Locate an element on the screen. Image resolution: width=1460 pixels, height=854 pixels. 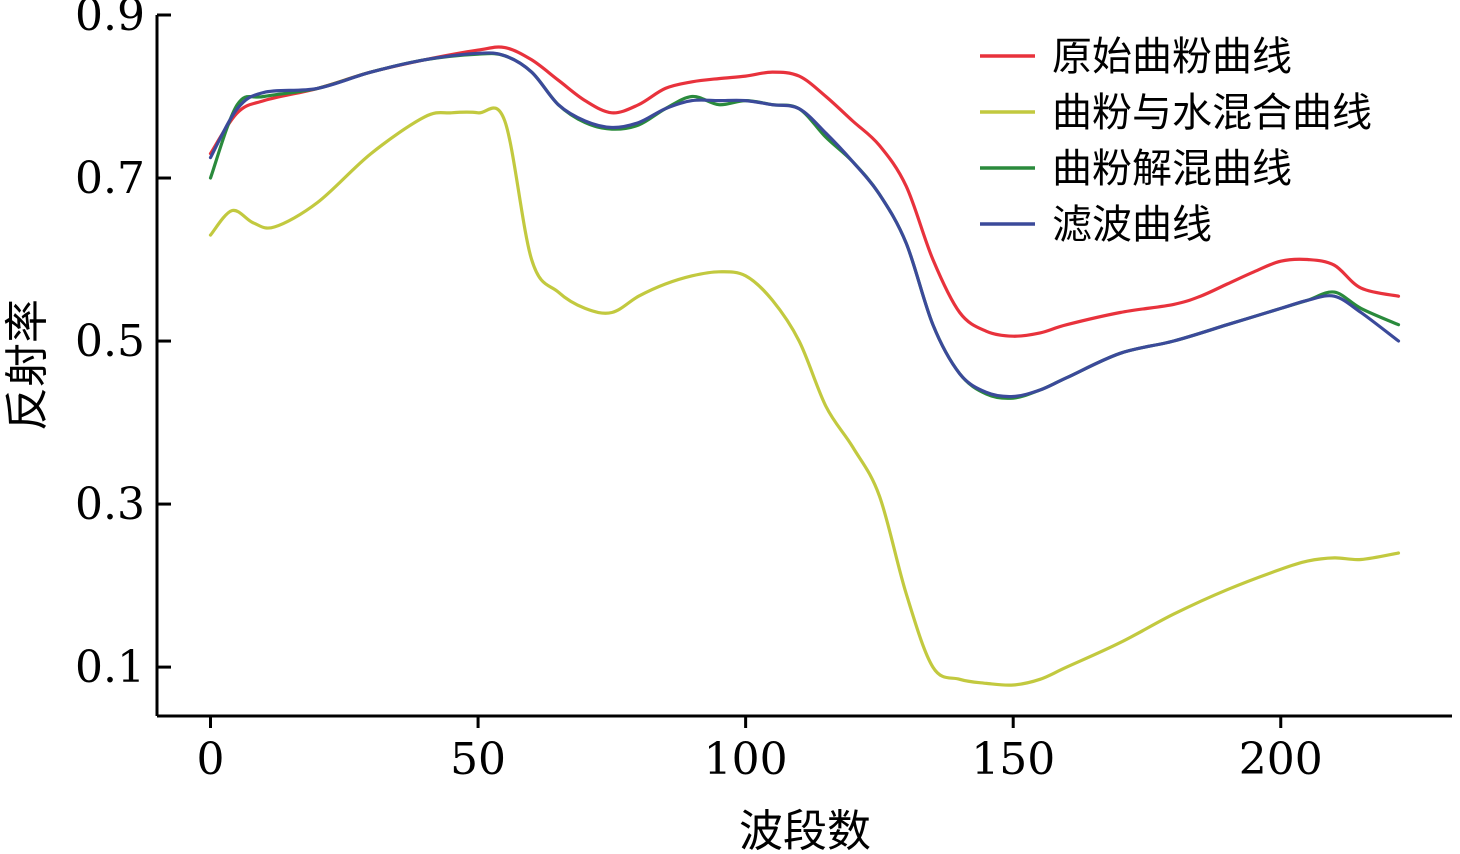
y-axis-title: 反射率 is located at coordinates (27, 365).